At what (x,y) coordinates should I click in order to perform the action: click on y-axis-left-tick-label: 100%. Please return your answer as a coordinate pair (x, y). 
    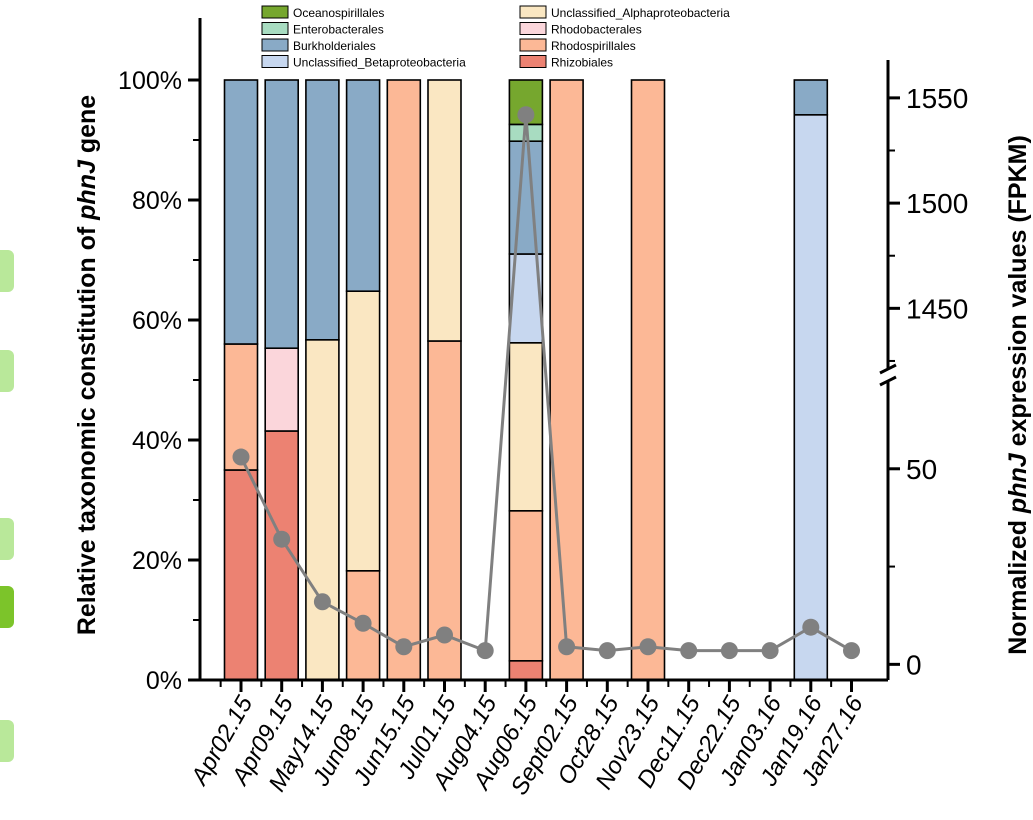
    Looking at the image, I should click on (150, 81).